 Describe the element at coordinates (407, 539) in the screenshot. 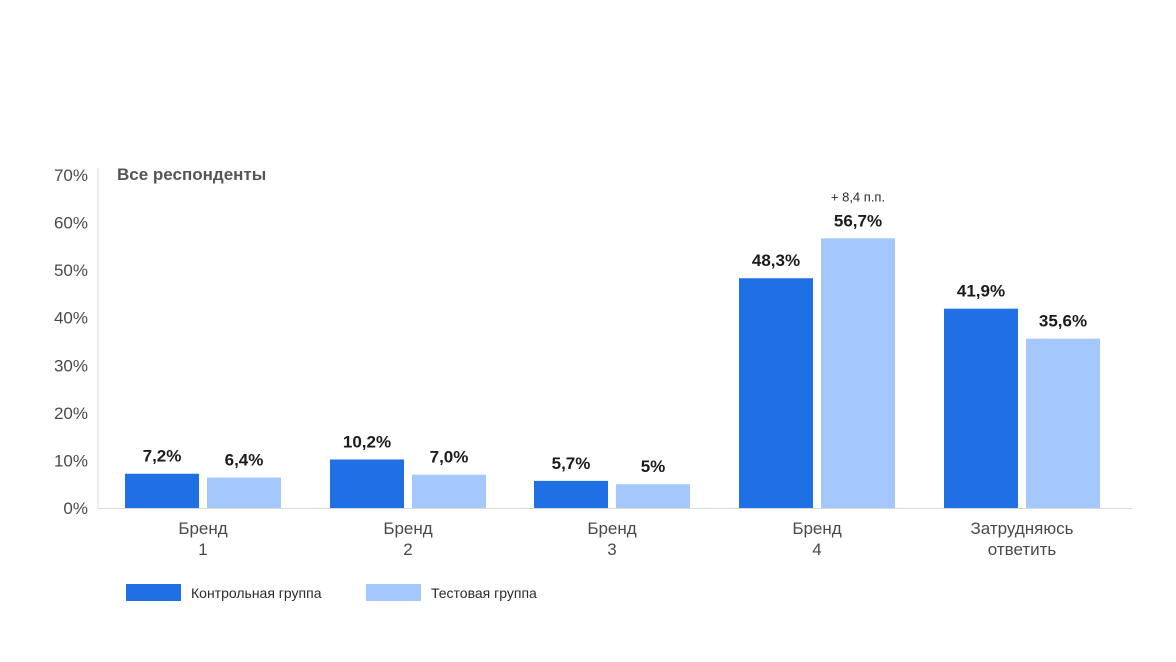

I see `x-tick-label: Бренд 2` at that location.